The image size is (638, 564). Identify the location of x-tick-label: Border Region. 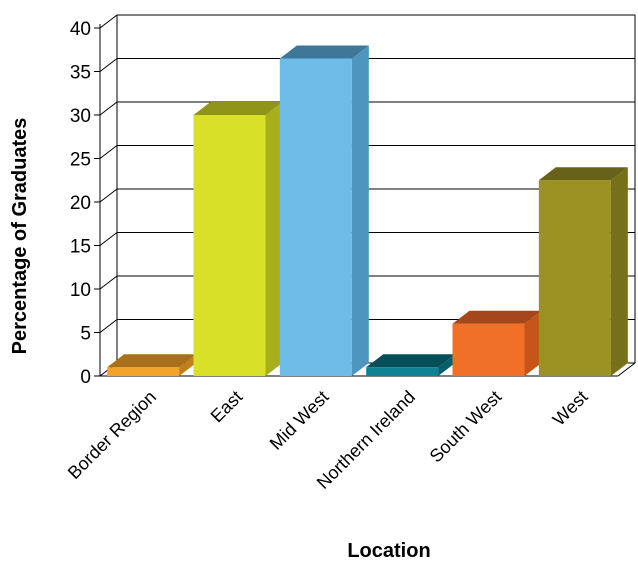
(112, 435).